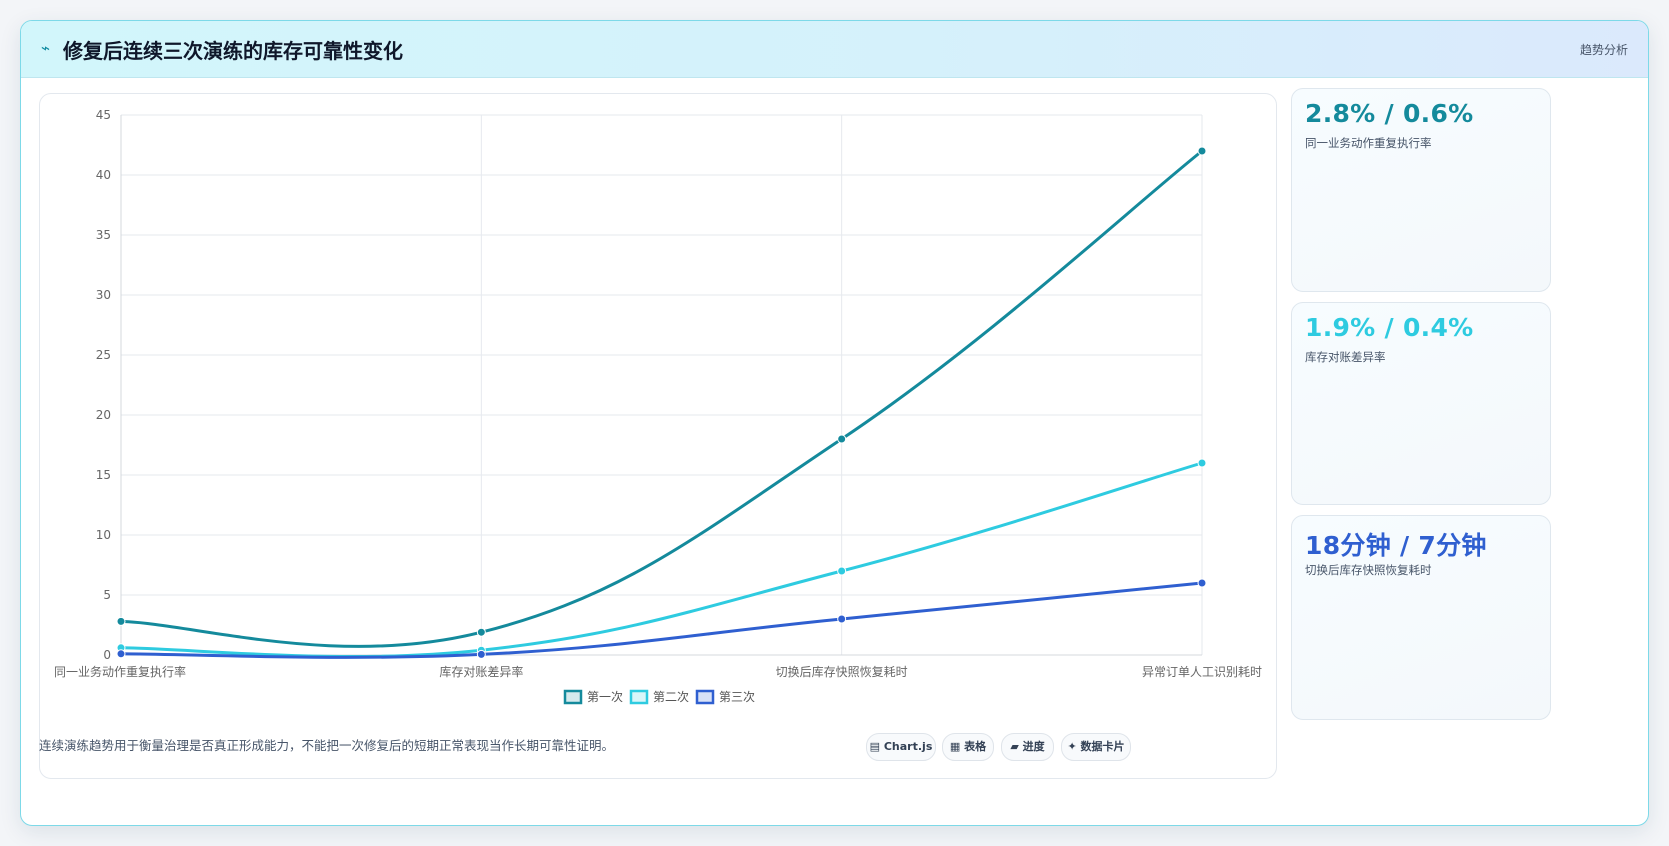  Describe the element at coordinates (1421, 403) in the screenshot. I see `stat-card-reconciliation-rate: 1.9% / 0.4% 库存对账差异率` at that location.